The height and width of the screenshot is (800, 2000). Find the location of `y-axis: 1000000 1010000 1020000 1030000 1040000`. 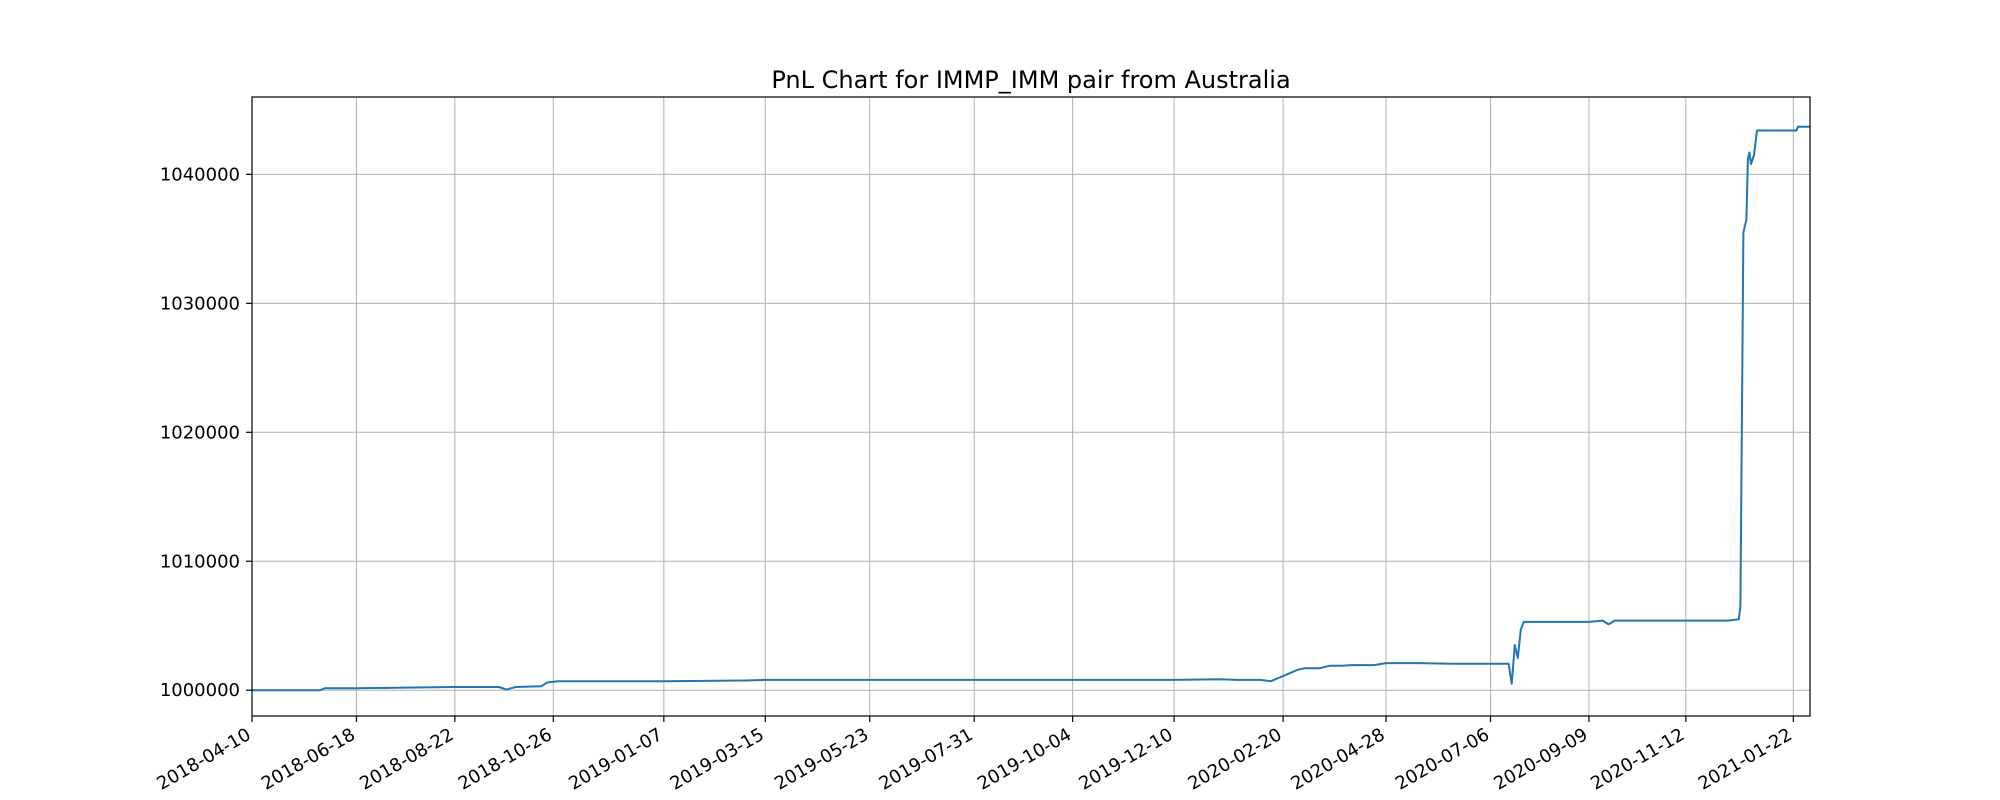

y-axis: 1000000 1010000 1020000 1030000 1040000 is located at coordinates (206, 432).